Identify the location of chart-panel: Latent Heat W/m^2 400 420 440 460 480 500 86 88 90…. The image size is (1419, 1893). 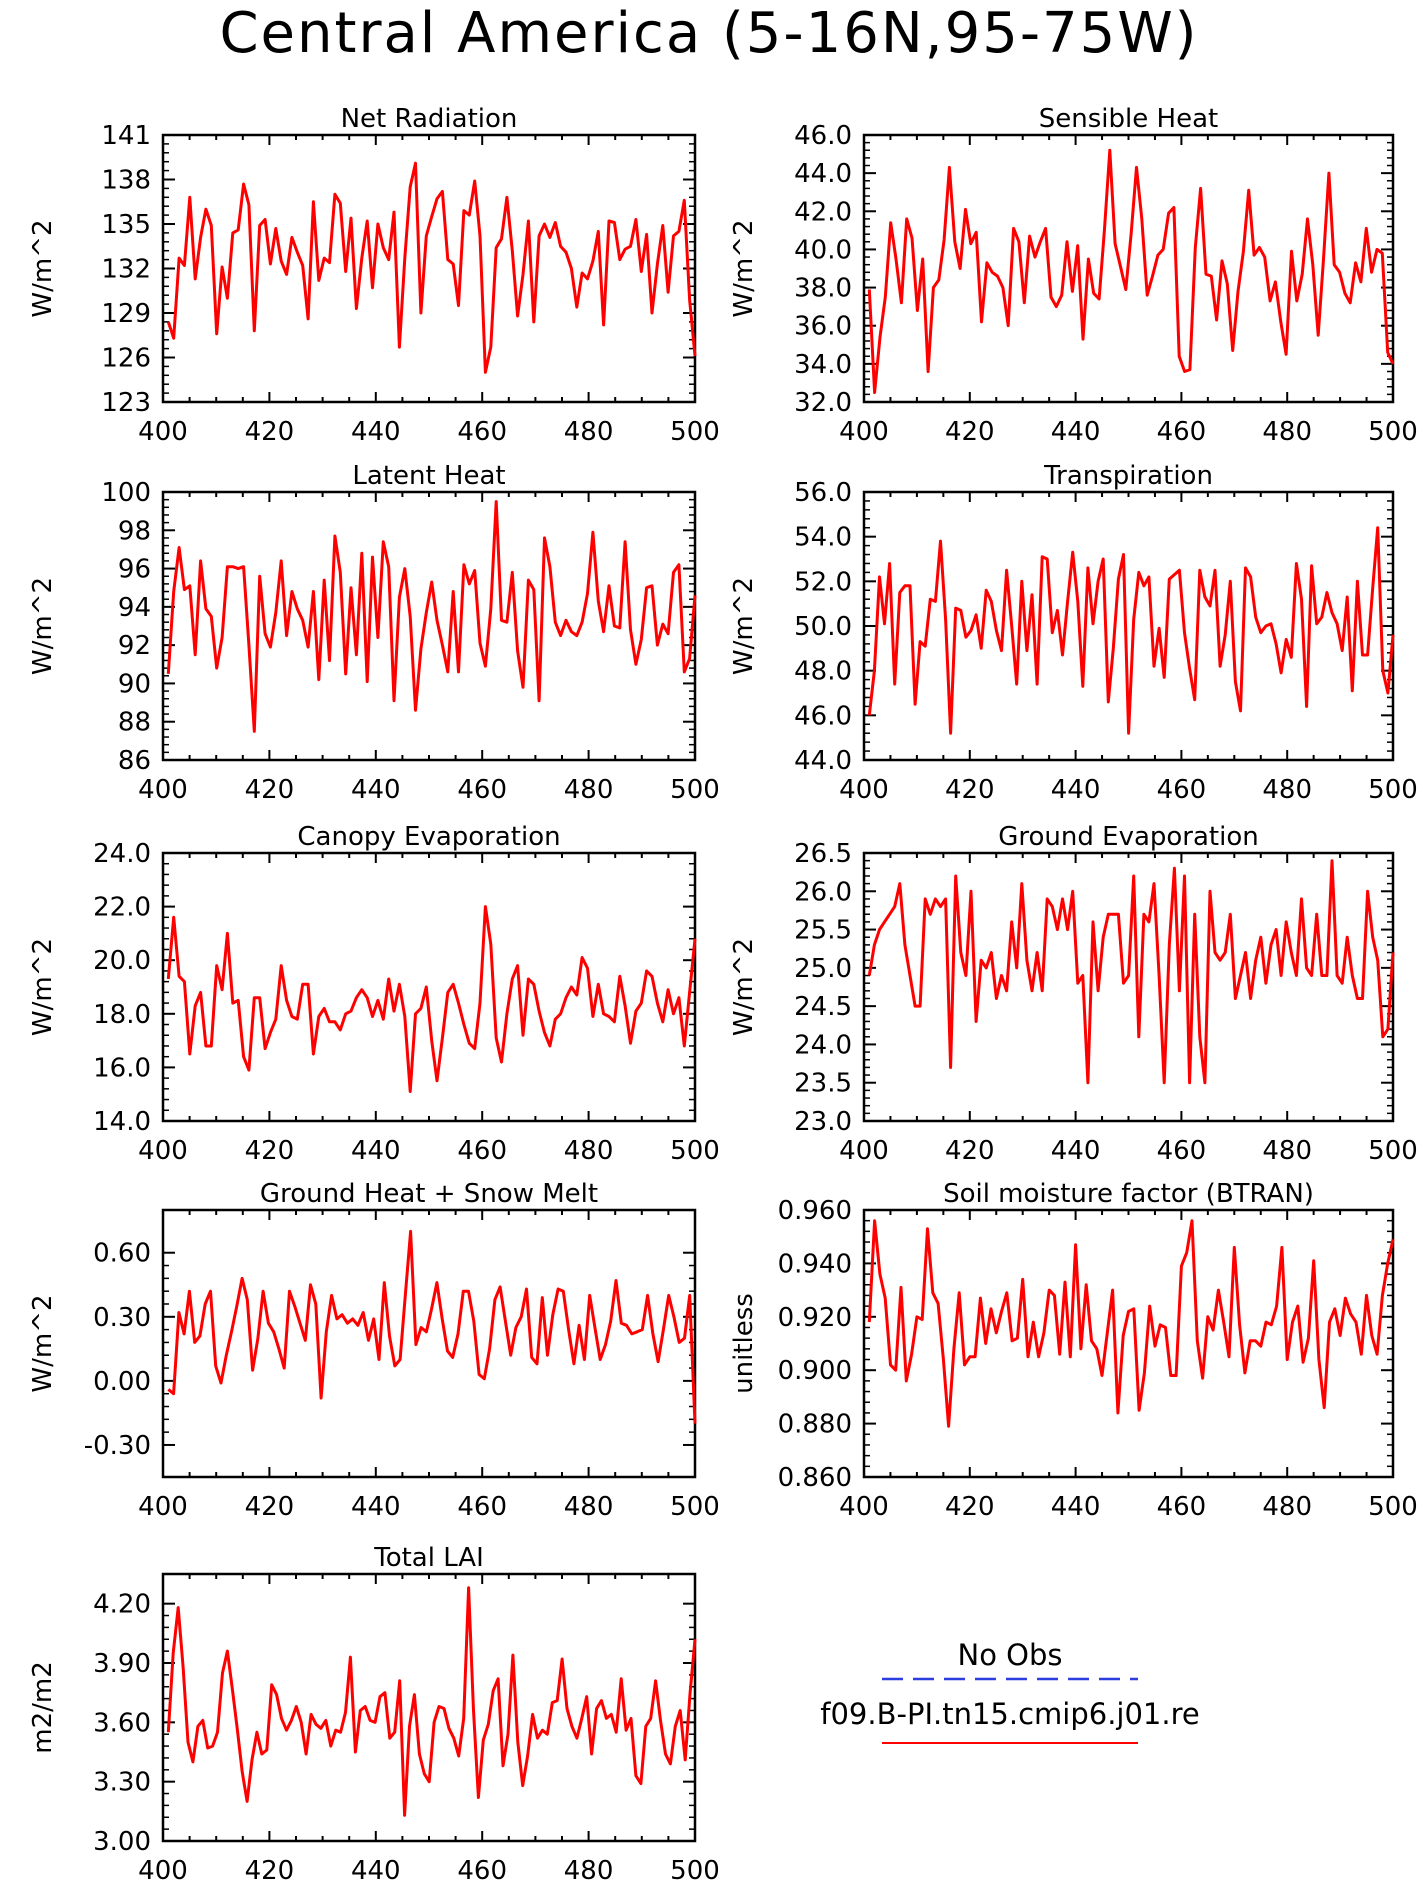
(374, 633).